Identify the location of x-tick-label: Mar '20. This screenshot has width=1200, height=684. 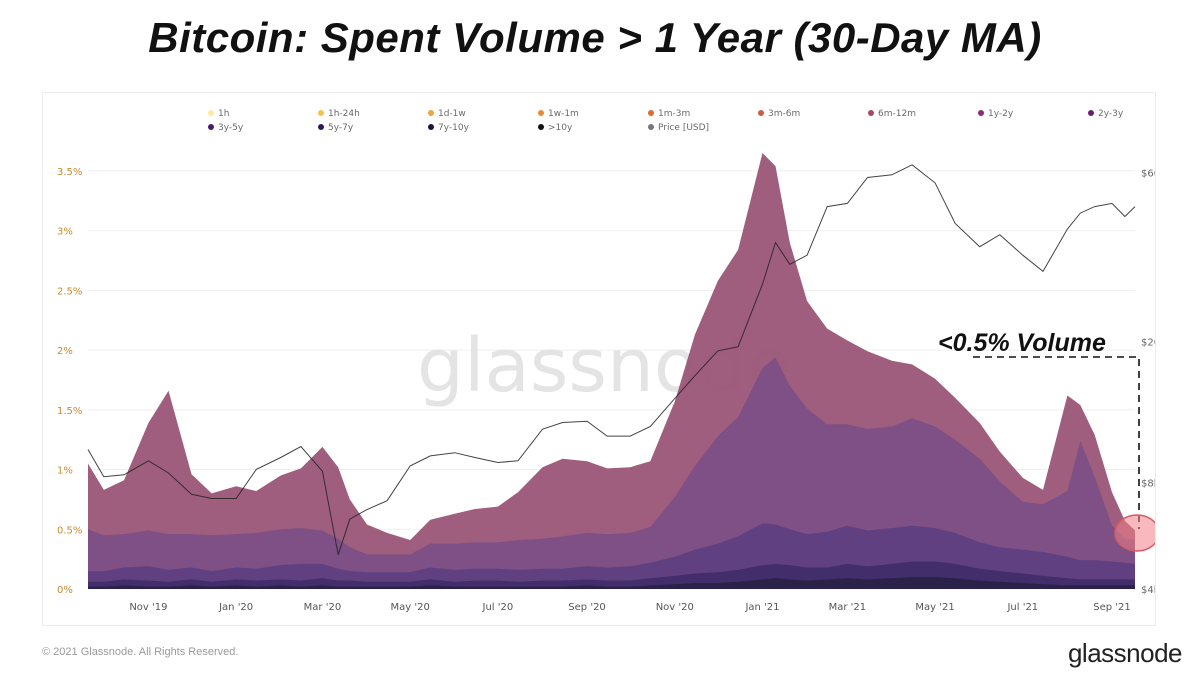
(323, 607).